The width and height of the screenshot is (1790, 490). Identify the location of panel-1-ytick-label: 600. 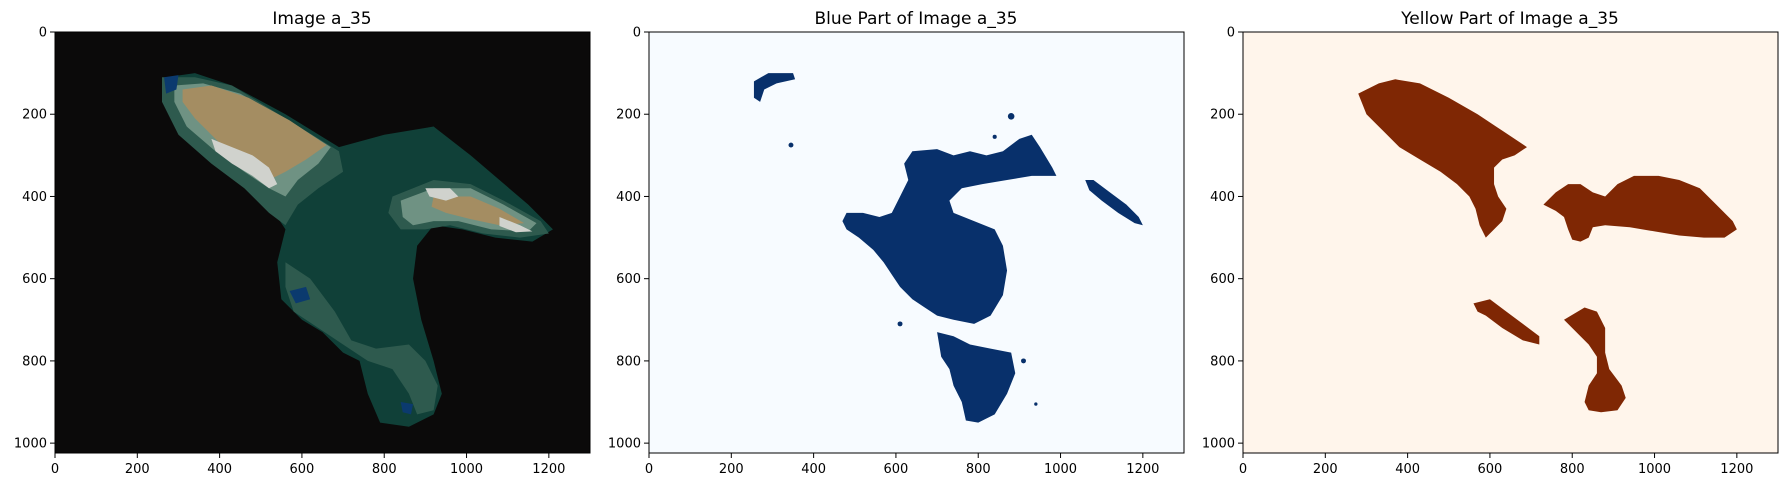
(34, 279).